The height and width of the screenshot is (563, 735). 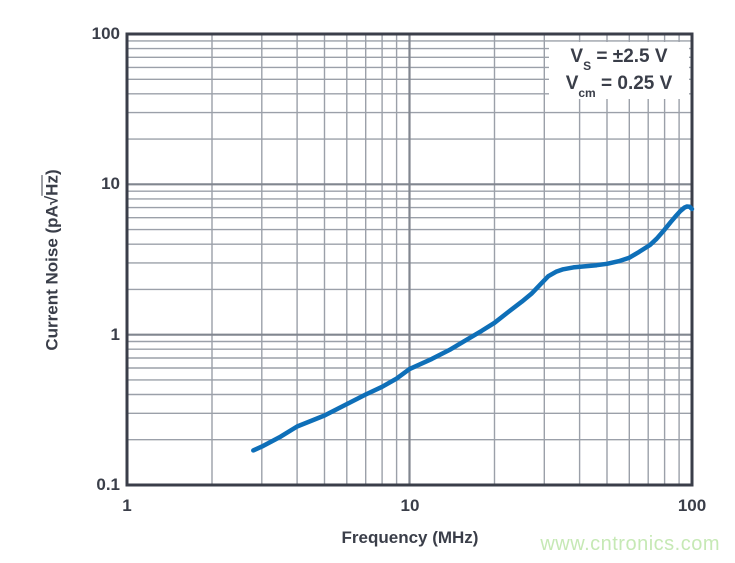 What do you see at coordinates (52, 200) in the screenshot?
I see `radical-sign: √` at bounding box center [52, 200].